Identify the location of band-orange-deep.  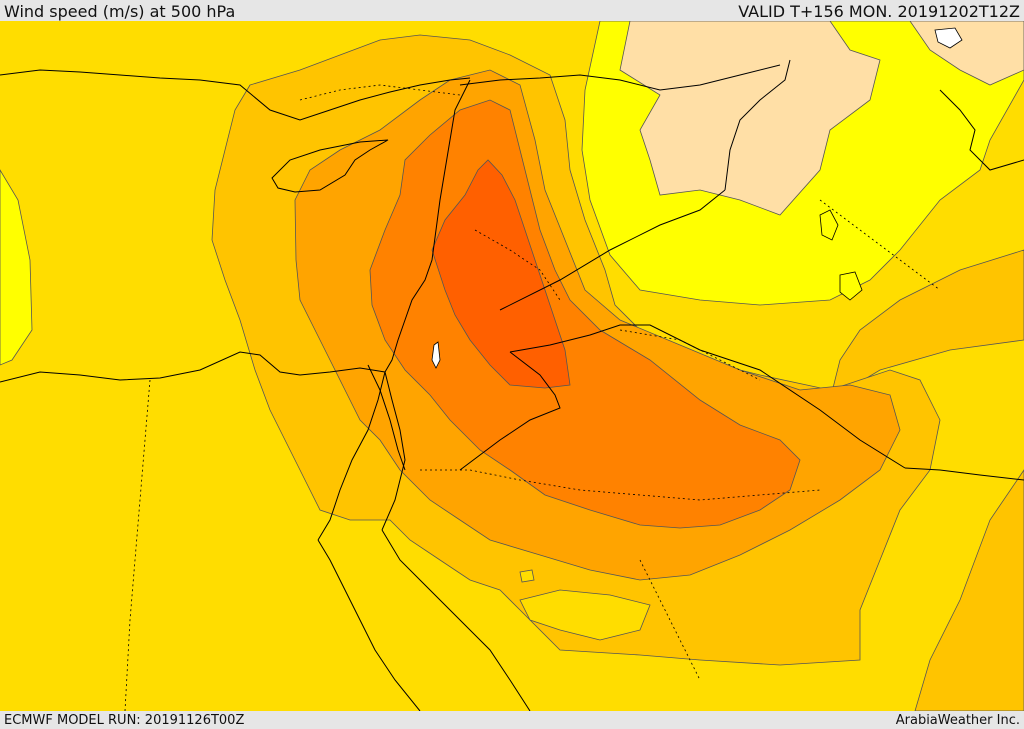
(501, 274).